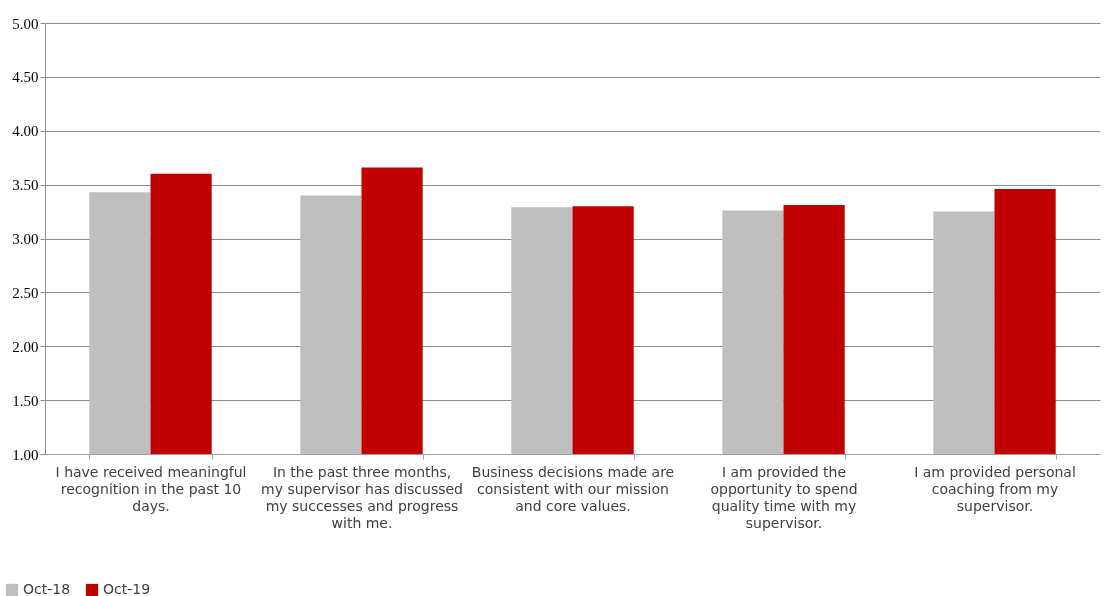 The width and height of the screenshot is (1119, 596). I want to click on y-tick-label: 1.00, so click(25, 454).